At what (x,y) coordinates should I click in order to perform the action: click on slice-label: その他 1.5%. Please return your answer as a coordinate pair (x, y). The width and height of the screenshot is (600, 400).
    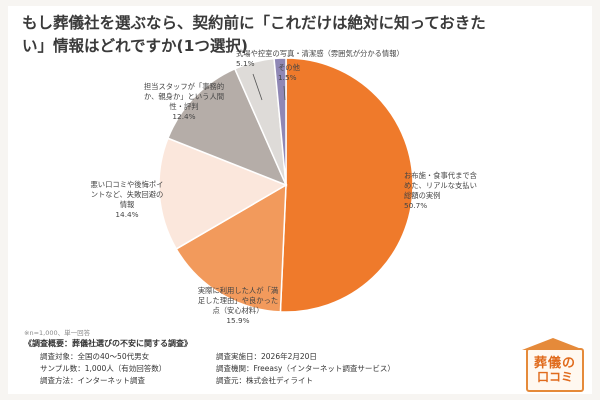
    Looking at the image, I should click on (289, 72).